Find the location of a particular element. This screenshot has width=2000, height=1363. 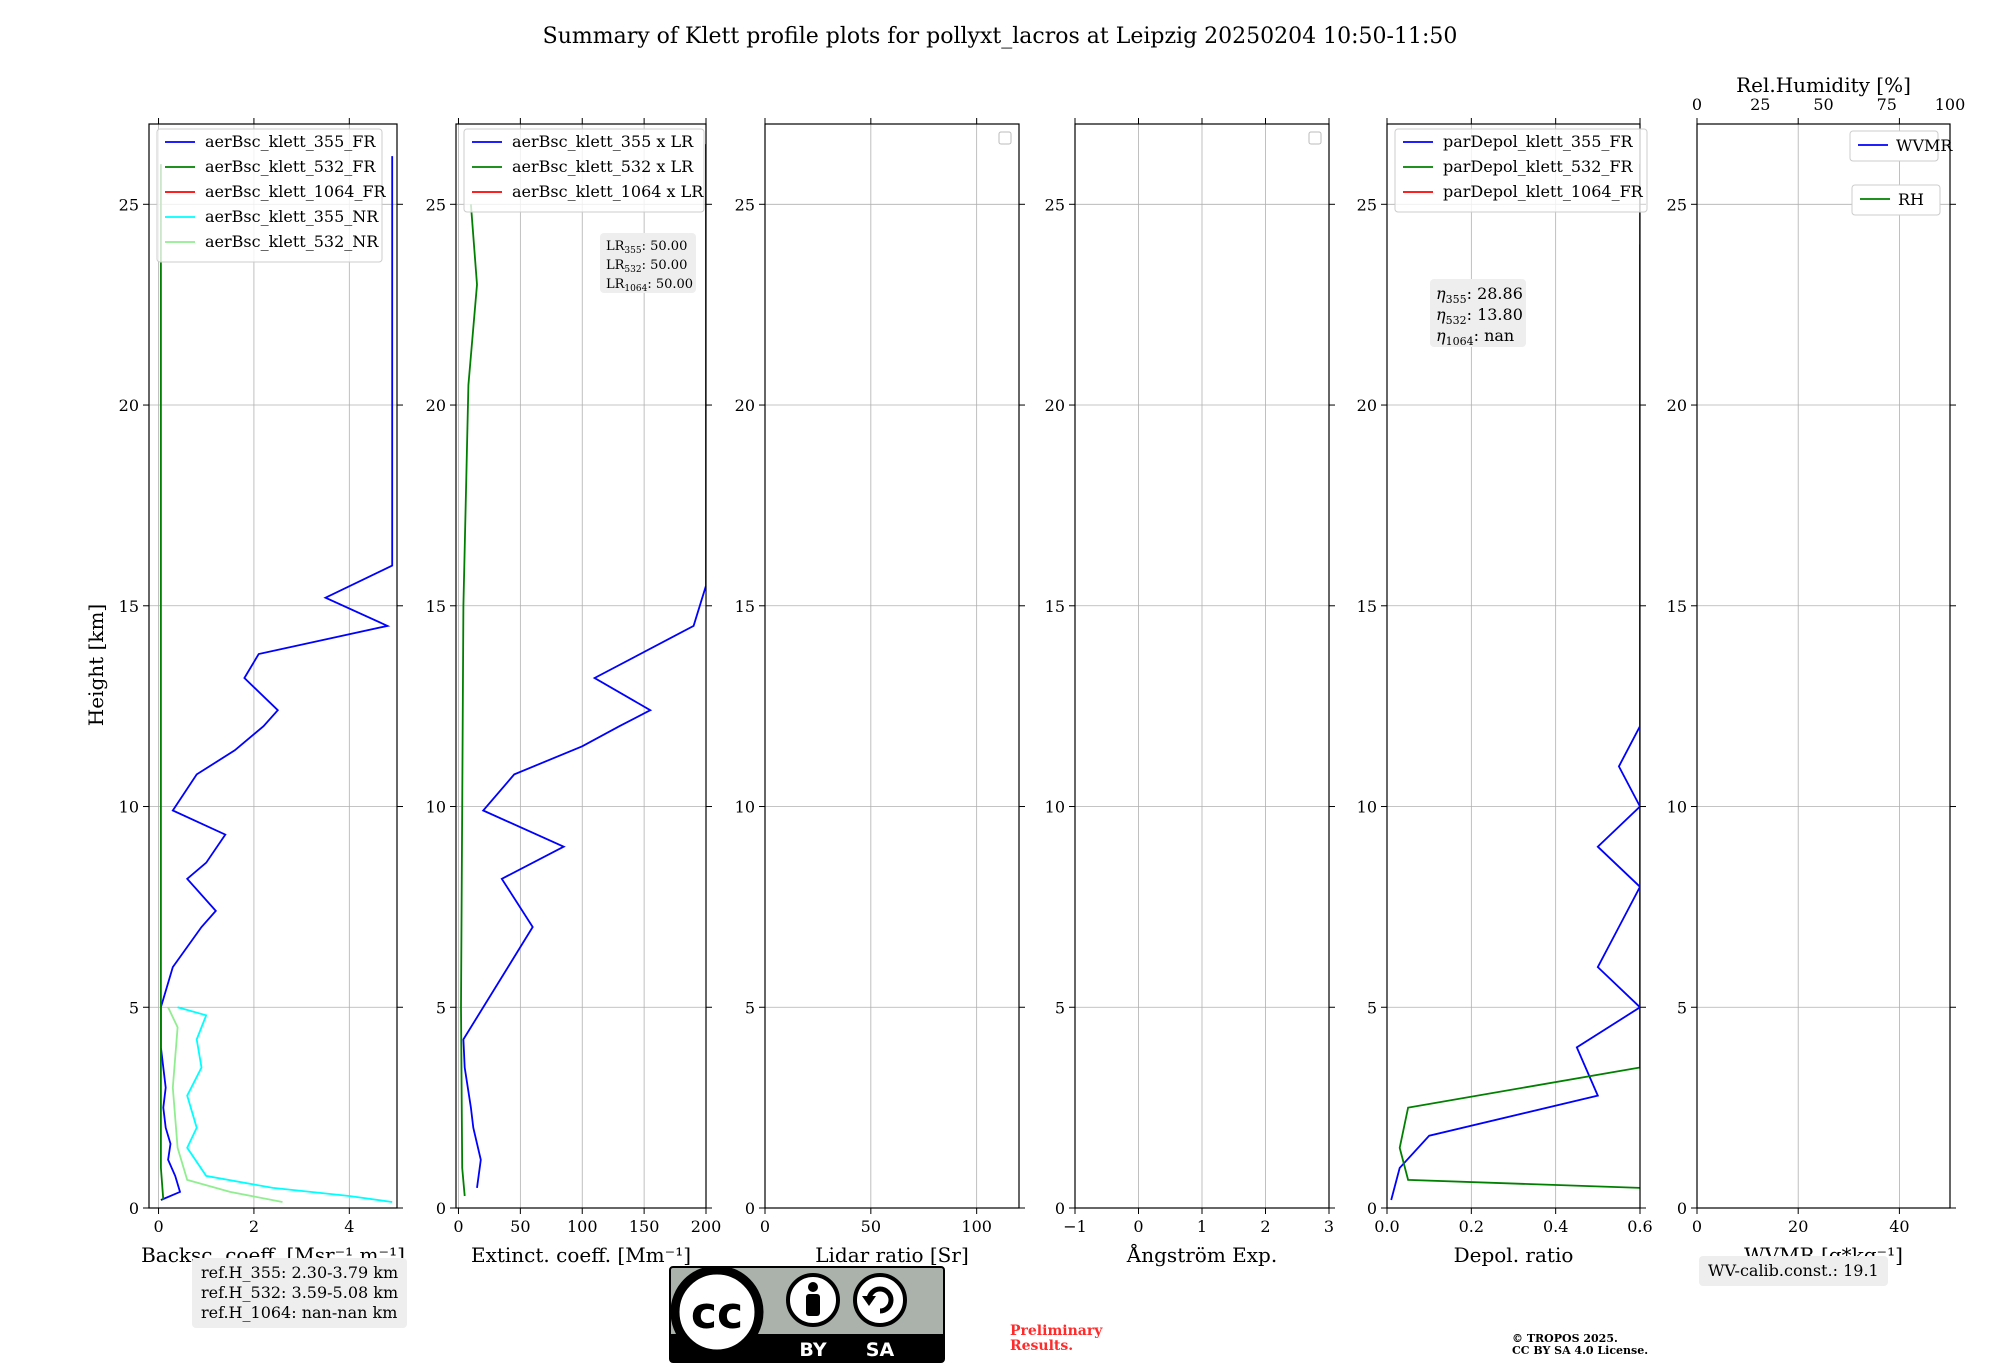

legend-entry: aerBsc_klett_355_FR is located at coordinates (290, 141).